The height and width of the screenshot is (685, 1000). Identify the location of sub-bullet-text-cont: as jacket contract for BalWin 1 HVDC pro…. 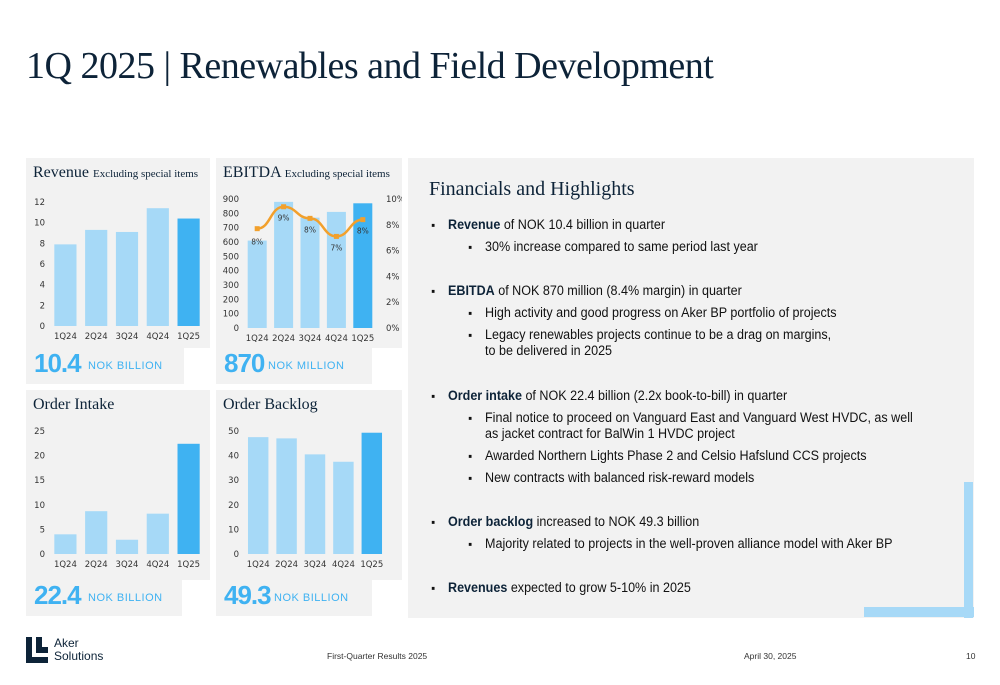
(610, 433).